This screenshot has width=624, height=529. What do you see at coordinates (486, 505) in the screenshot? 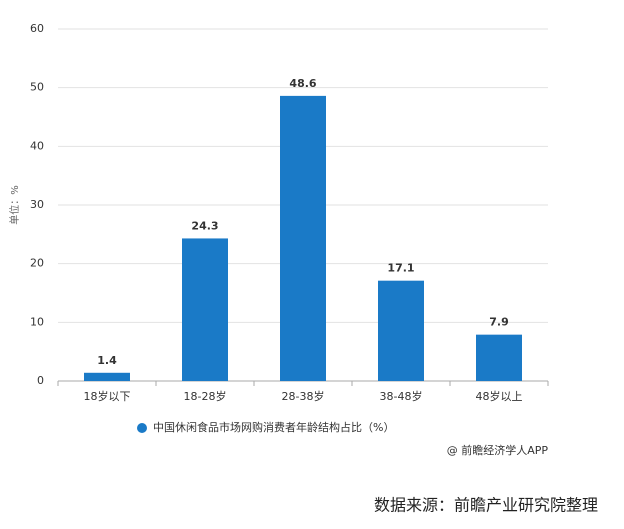
I see `source: 数据来源：前瞻产业研究院整理` at bounding box center [486, 505].